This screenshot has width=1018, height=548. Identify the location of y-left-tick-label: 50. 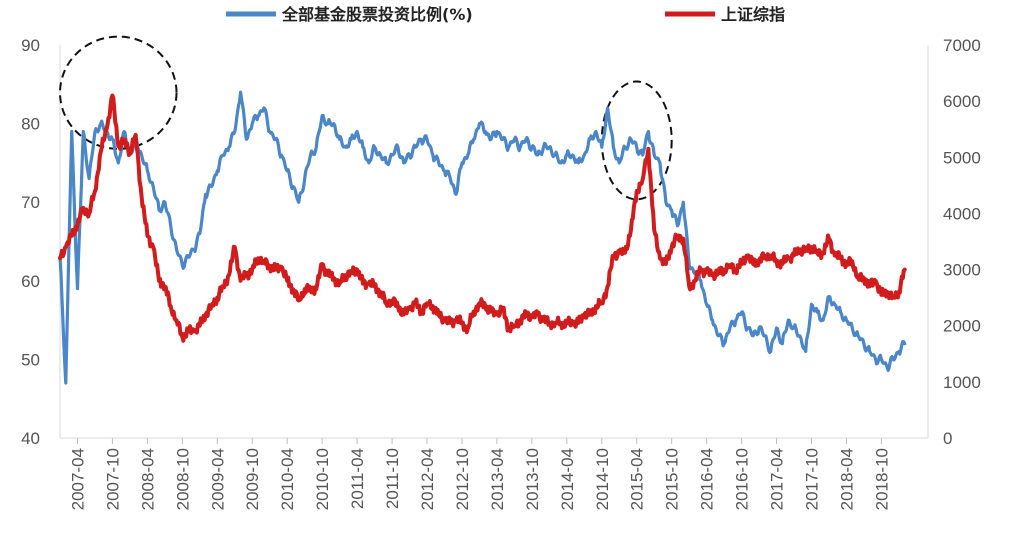
(30, 359).